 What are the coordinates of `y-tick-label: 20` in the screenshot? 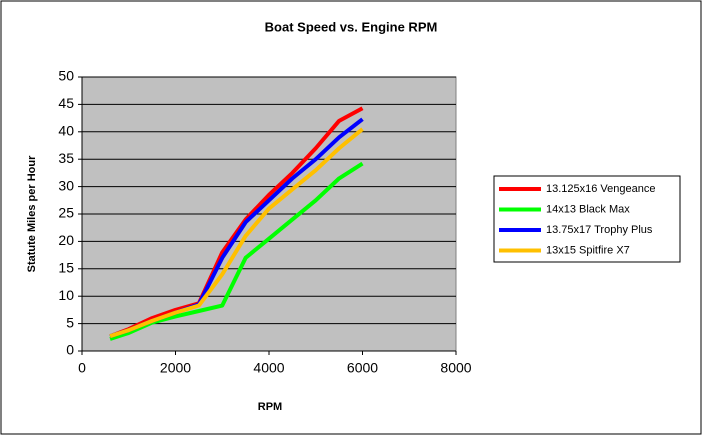 It's located at (66, 240).